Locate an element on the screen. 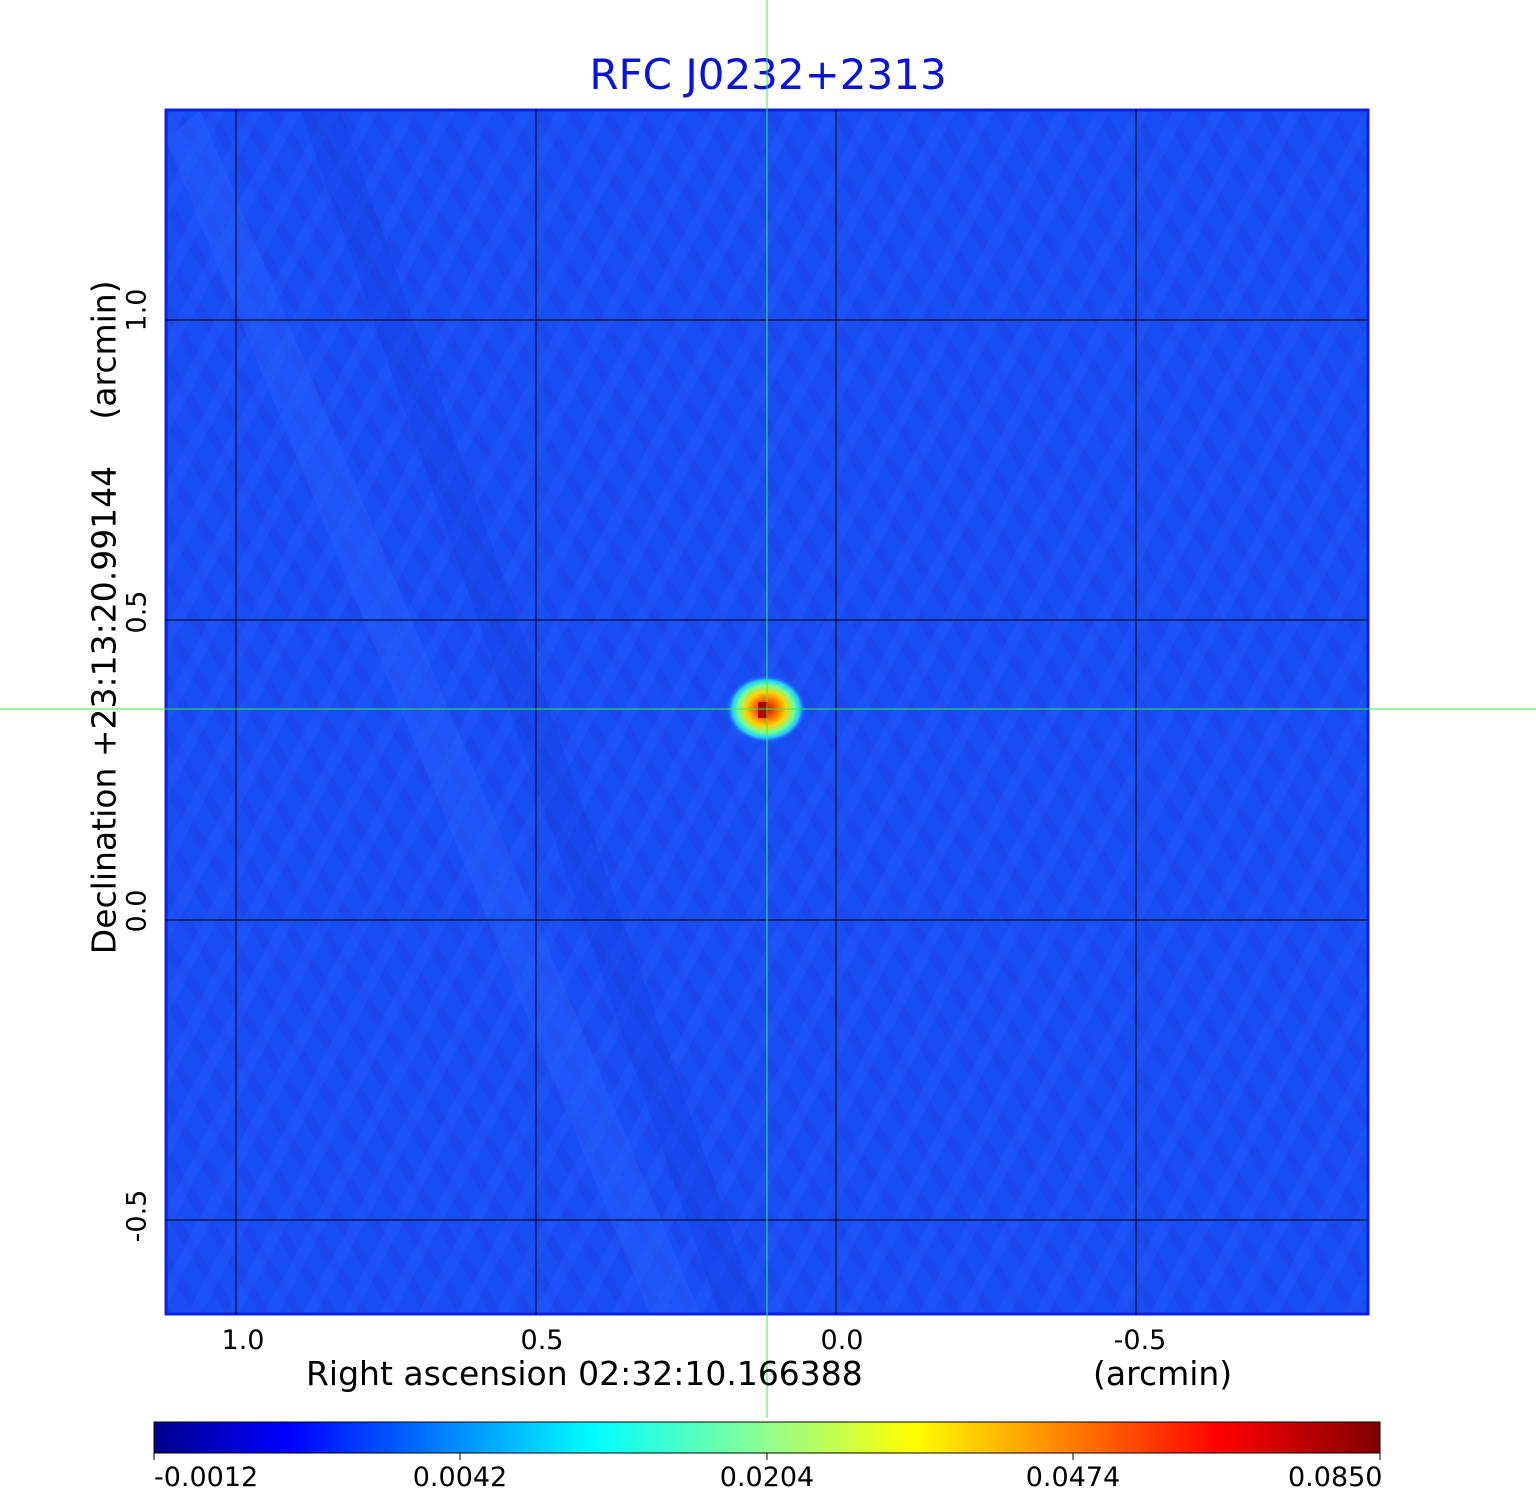  x-axis-unit: (arcmin) is located at coordinates (1163, 1373).